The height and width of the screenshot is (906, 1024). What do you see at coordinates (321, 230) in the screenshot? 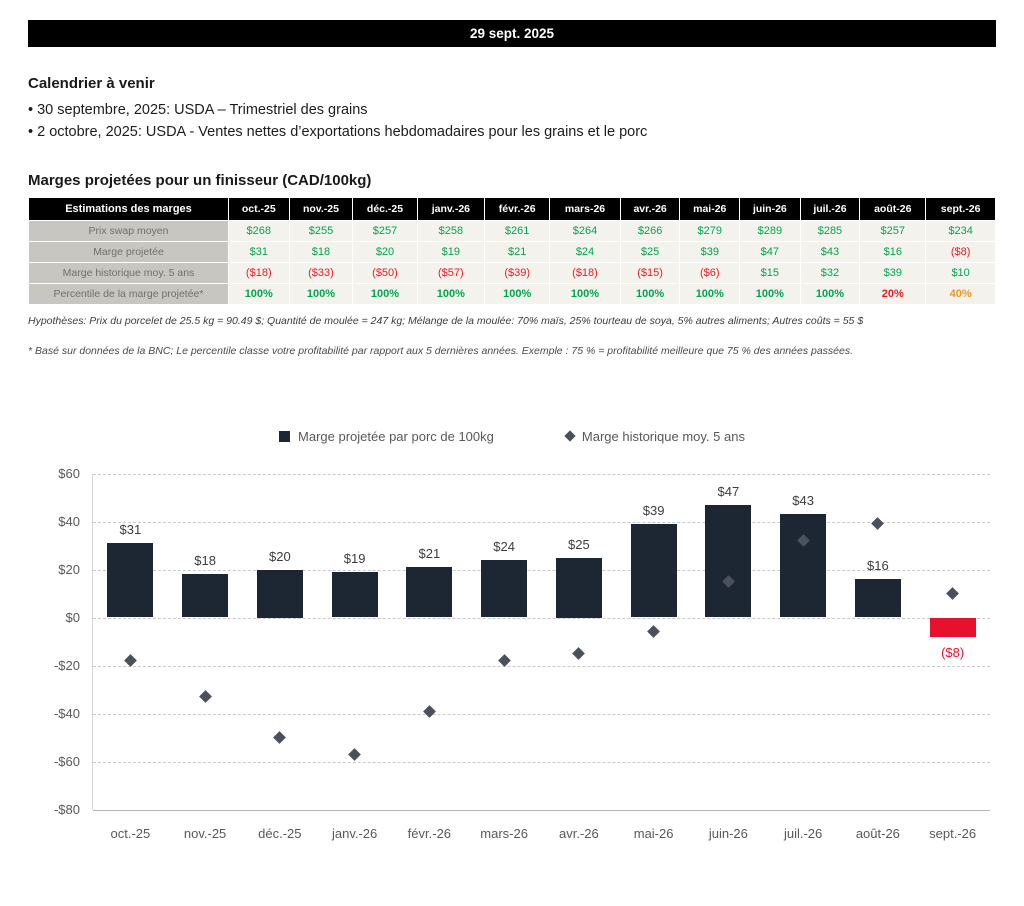
I see `table-cell: $255` at bounding box center [321, 230].